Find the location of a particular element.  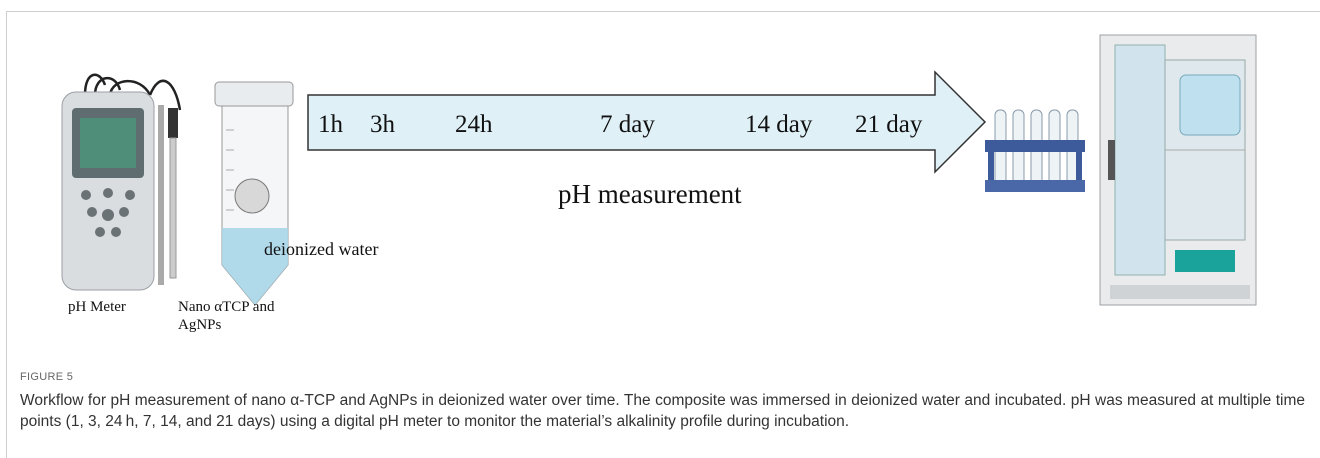

incubator-icon is located at coordinates (1178, 170).